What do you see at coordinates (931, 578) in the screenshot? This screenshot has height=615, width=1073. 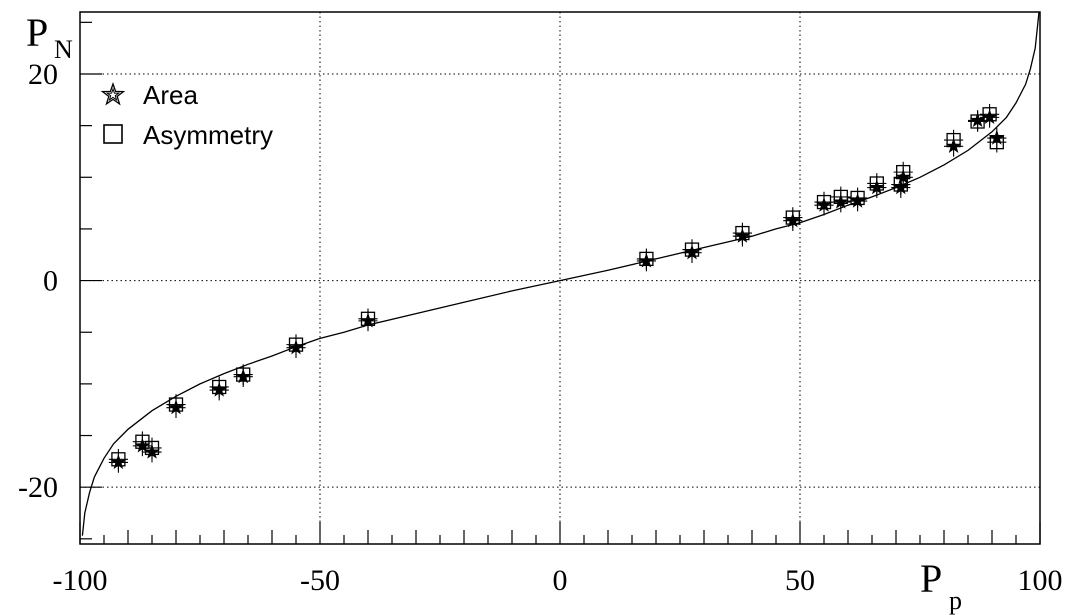 I see `x-axis-label: P` at bounding box center [931, 578].